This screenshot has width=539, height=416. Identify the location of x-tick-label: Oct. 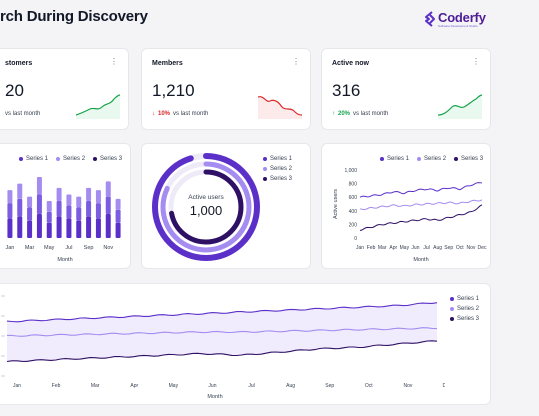
(460, 248).